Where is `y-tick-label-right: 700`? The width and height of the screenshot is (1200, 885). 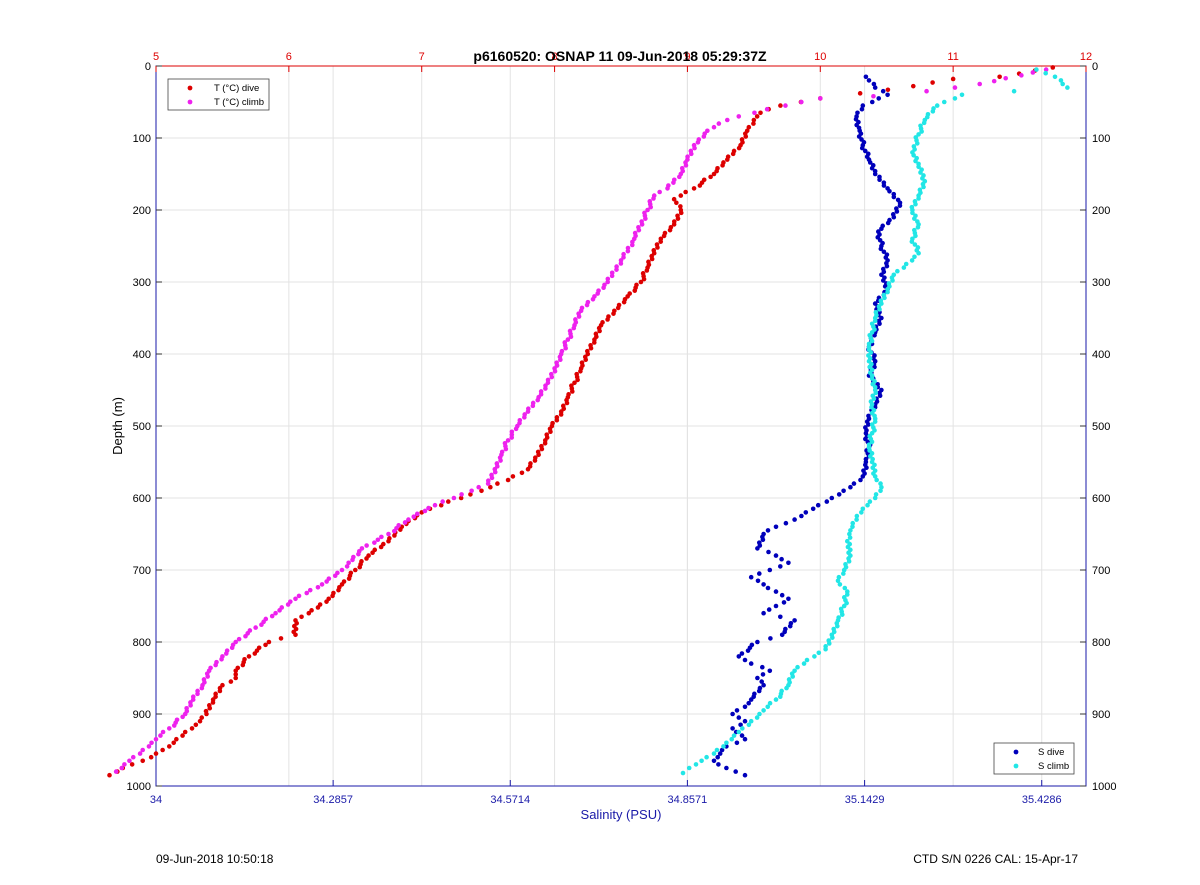 y-tick-label-right: 700 is located at coordinates (1101, 571).